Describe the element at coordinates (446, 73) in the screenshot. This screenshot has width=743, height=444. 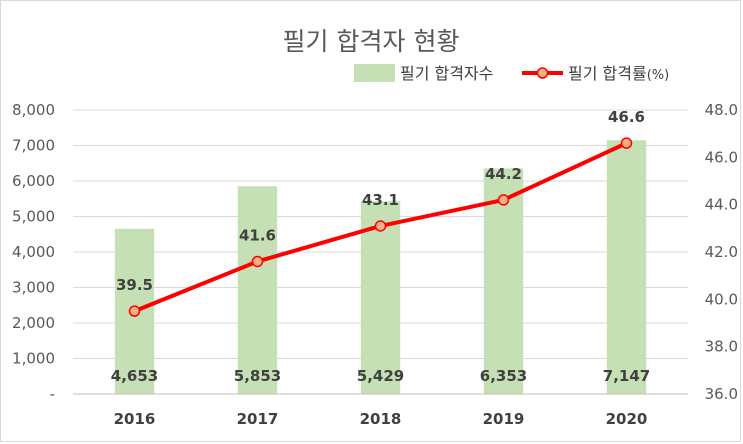
I see `legend-bar-label: 필기 합격자수` at that location.